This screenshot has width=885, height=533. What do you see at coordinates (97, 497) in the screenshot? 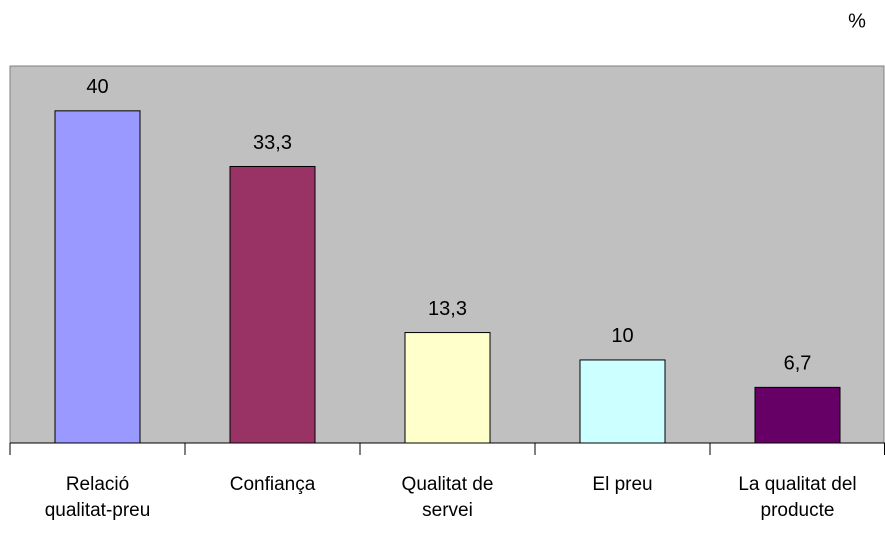
I see `x-tick-label: Relació qualitat-preu` at bounding box center [97, 497].